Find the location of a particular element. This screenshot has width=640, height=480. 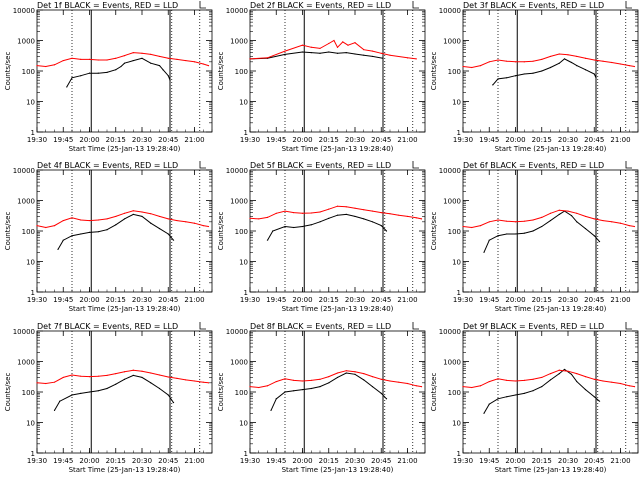

x-axis-label: Start Time (25-Jan-13 19:28:40) is located at coordinates (125, 149).